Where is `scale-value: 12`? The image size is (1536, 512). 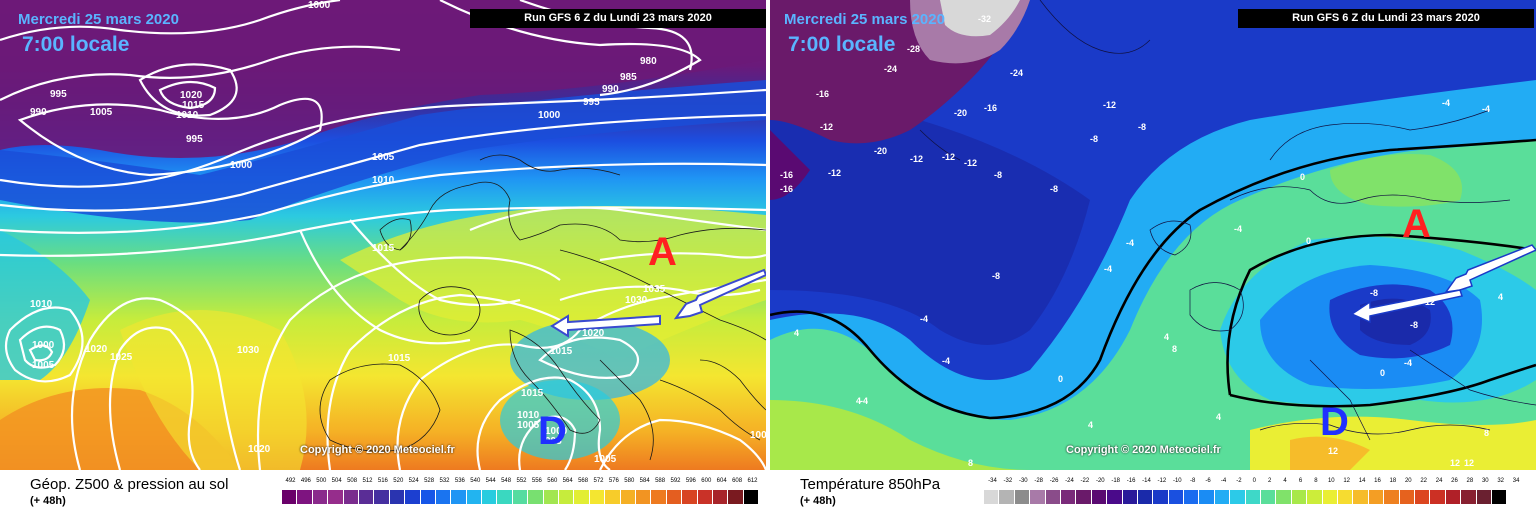 scale-value: 12 is located at coordinates (1347, 481).